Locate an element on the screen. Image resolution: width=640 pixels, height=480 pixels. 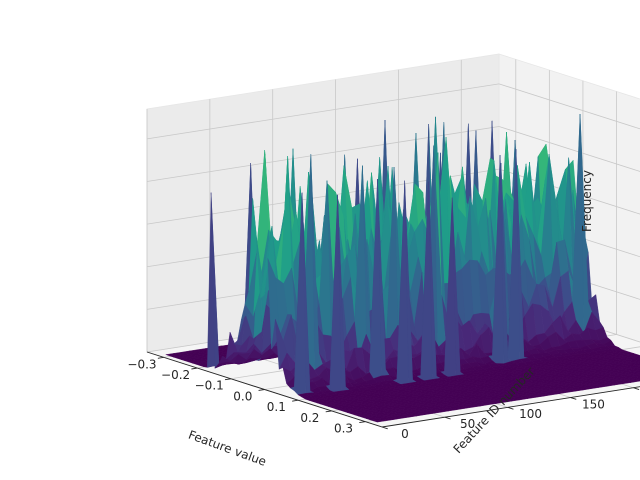
y-tick-label: 100 is located at coordinates (530, 414).